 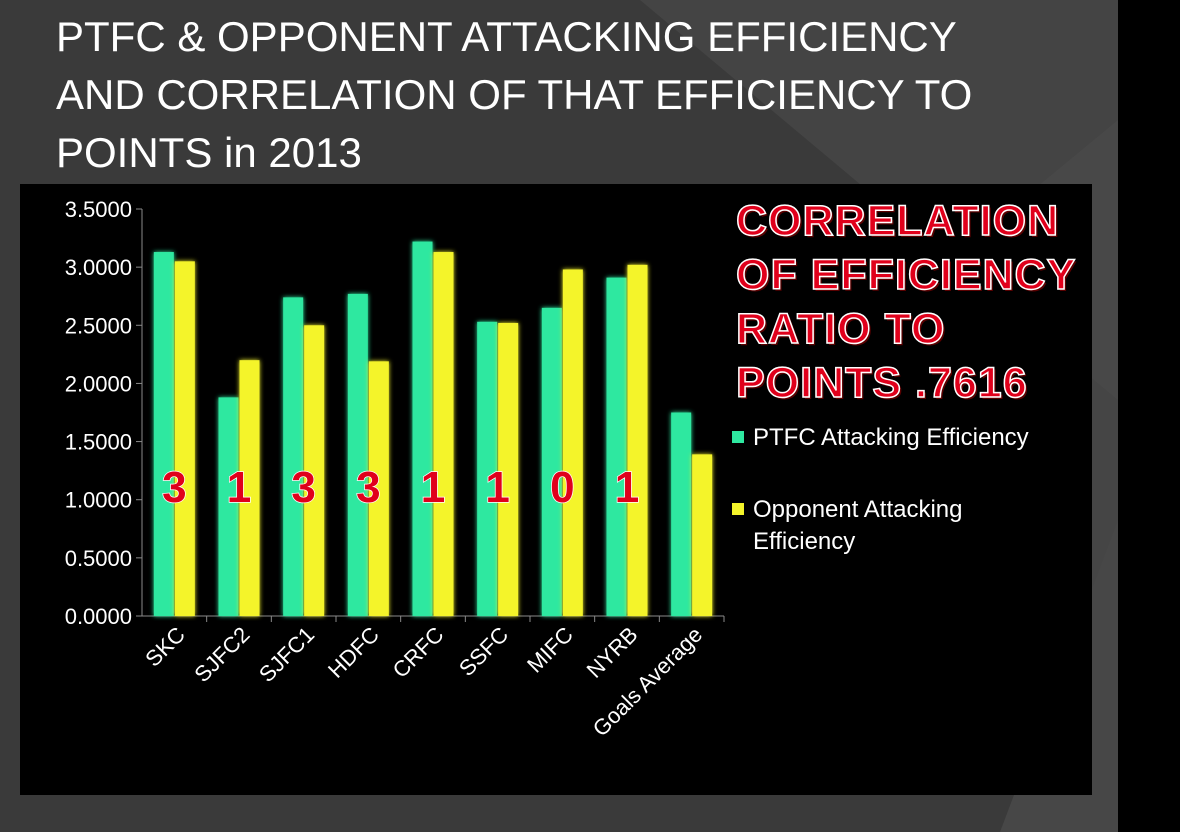 What do you see at coordinates (353, 652) in the screenshot?
I see `x-tick-label: HDFC` at bounding box center [353, 652].